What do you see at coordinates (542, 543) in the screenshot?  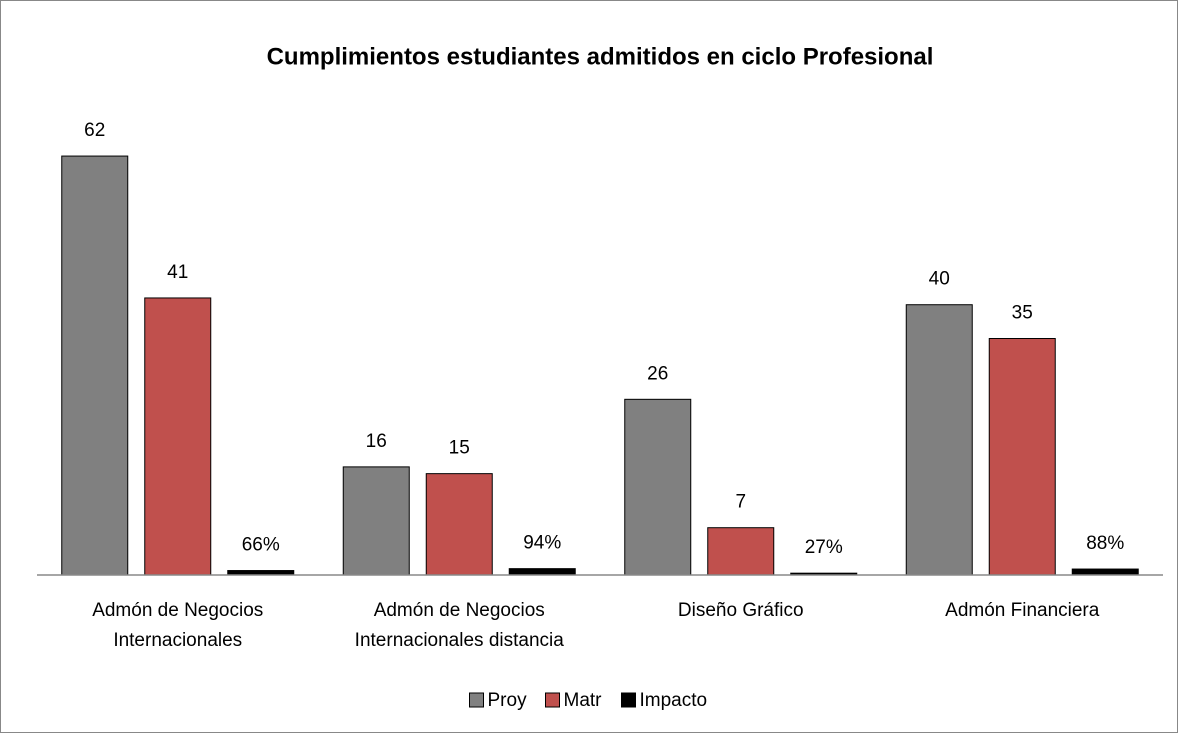 I see `data-label: 94%` at bounding box center [542, 543].